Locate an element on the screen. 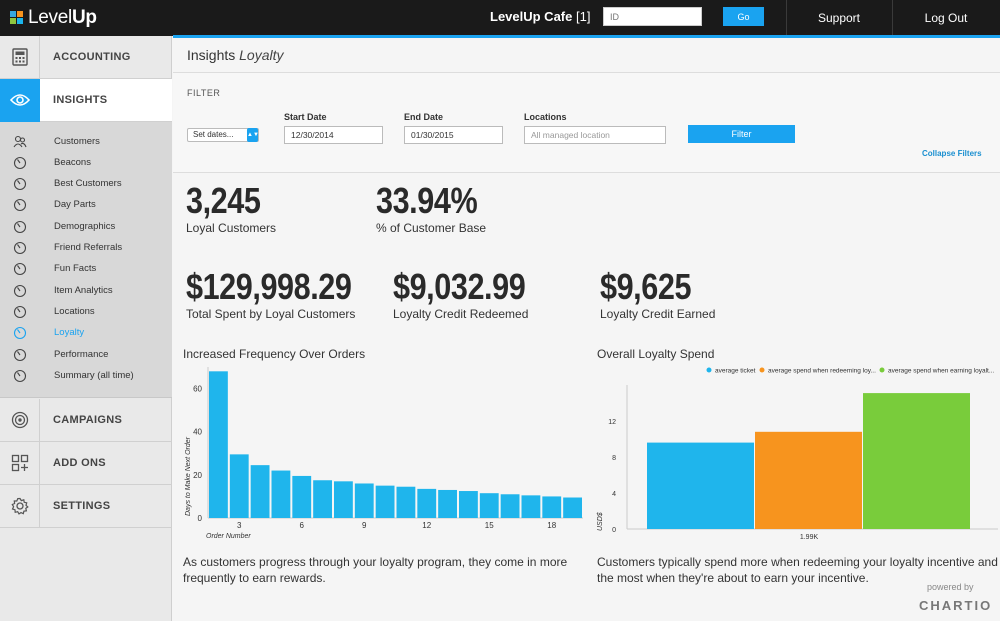  y-tick-label: 60 is located at coordinates (197, 389).